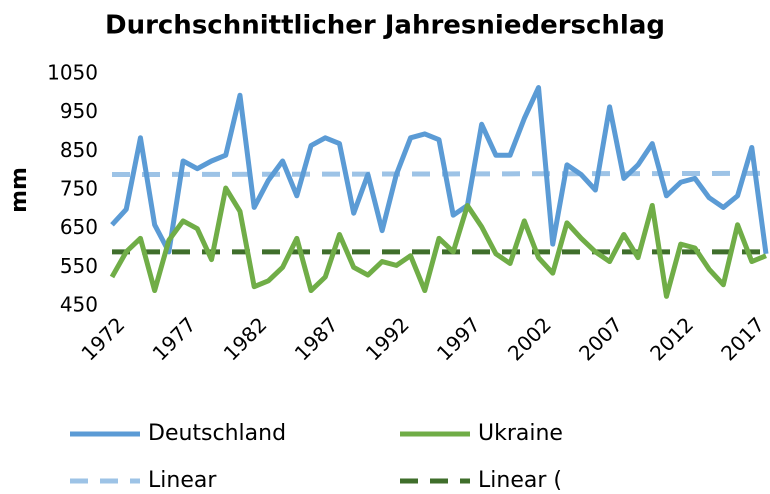 This screenshot has width=770, height=494. I want to click on x-tick-label: 2012, so click(671, 338).